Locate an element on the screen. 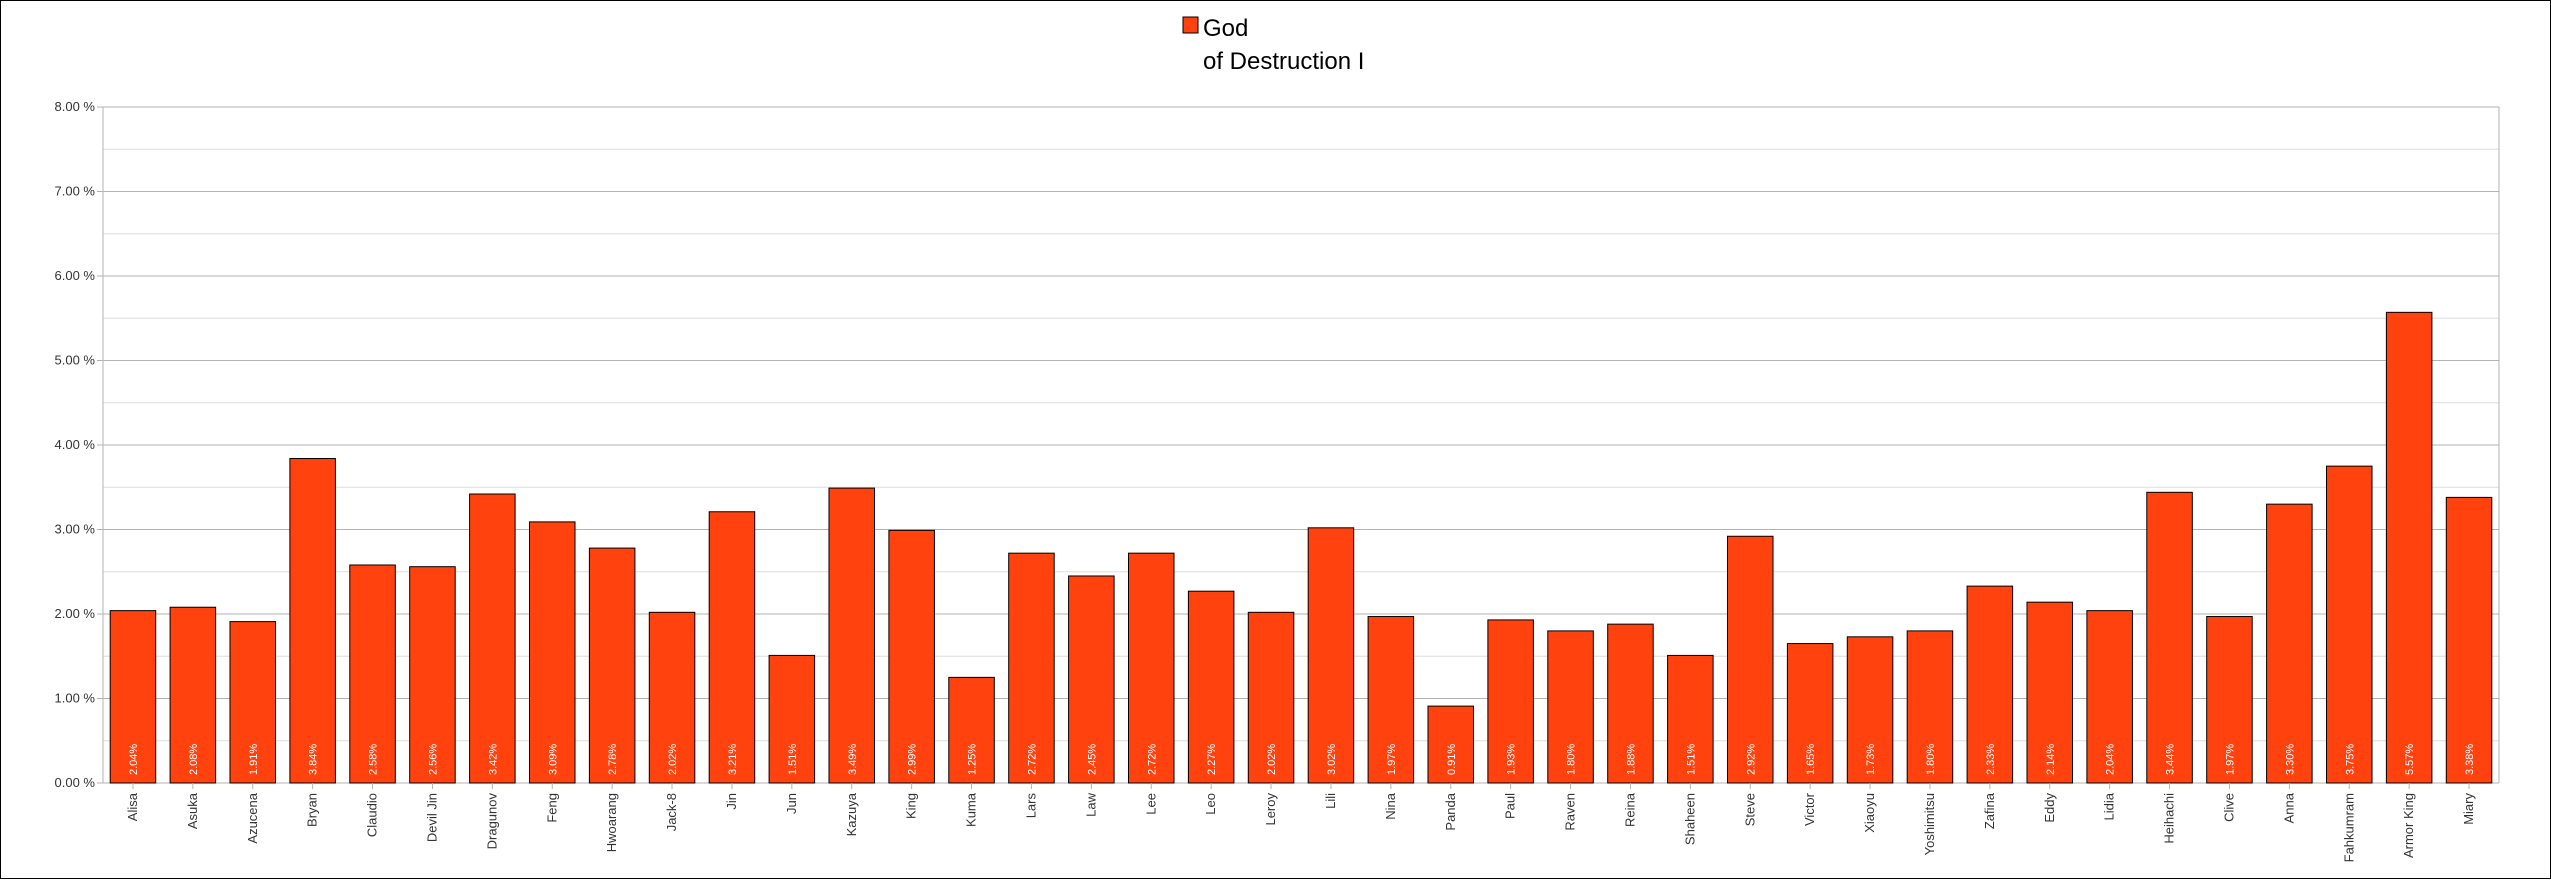  legend-label-line-1: God is located at coordinates (1225, 28).